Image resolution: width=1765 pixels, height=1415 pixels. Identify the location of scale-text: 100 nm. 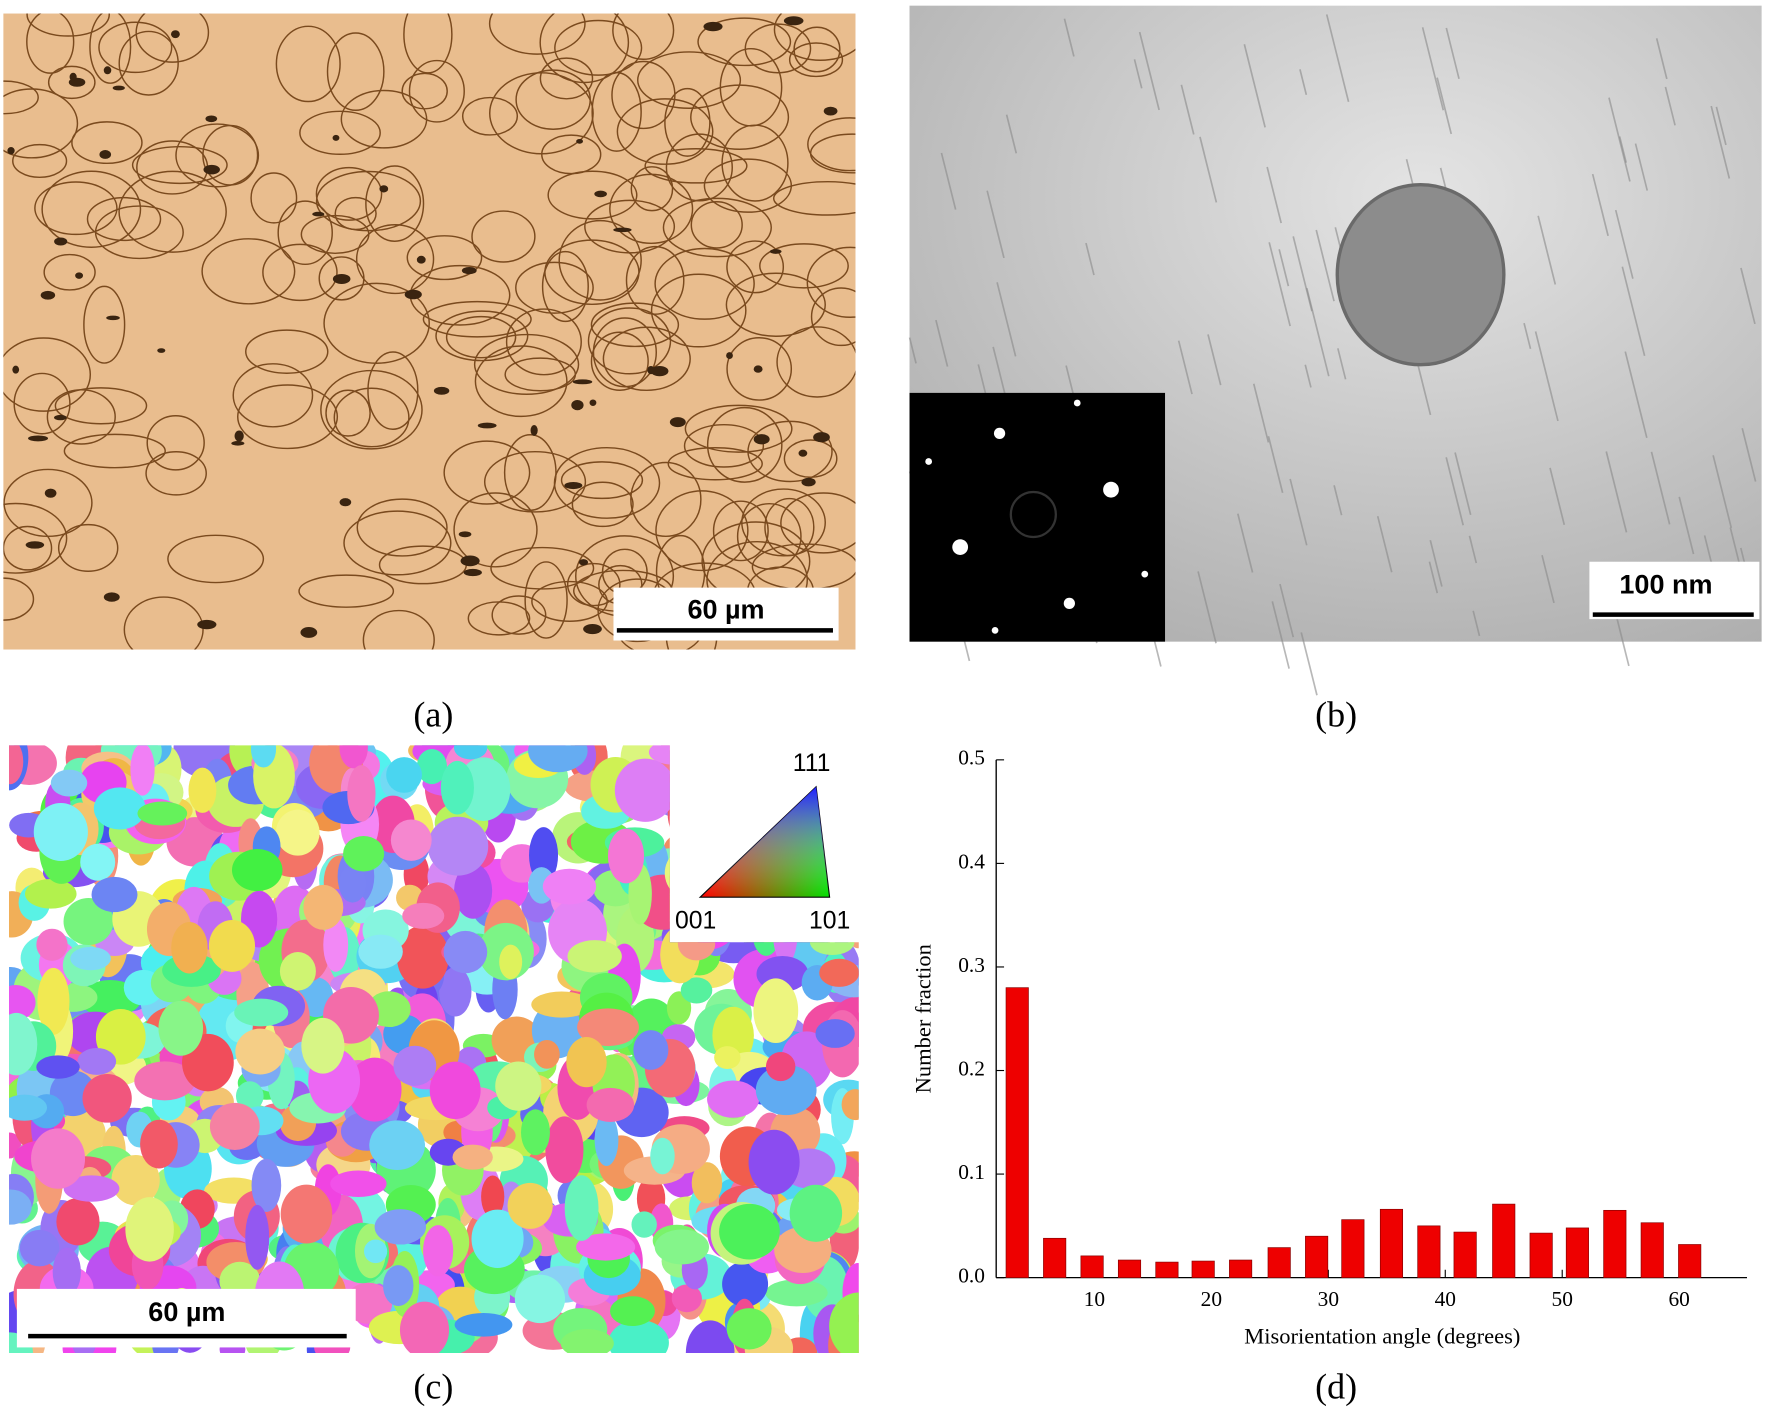
(1665, 585).